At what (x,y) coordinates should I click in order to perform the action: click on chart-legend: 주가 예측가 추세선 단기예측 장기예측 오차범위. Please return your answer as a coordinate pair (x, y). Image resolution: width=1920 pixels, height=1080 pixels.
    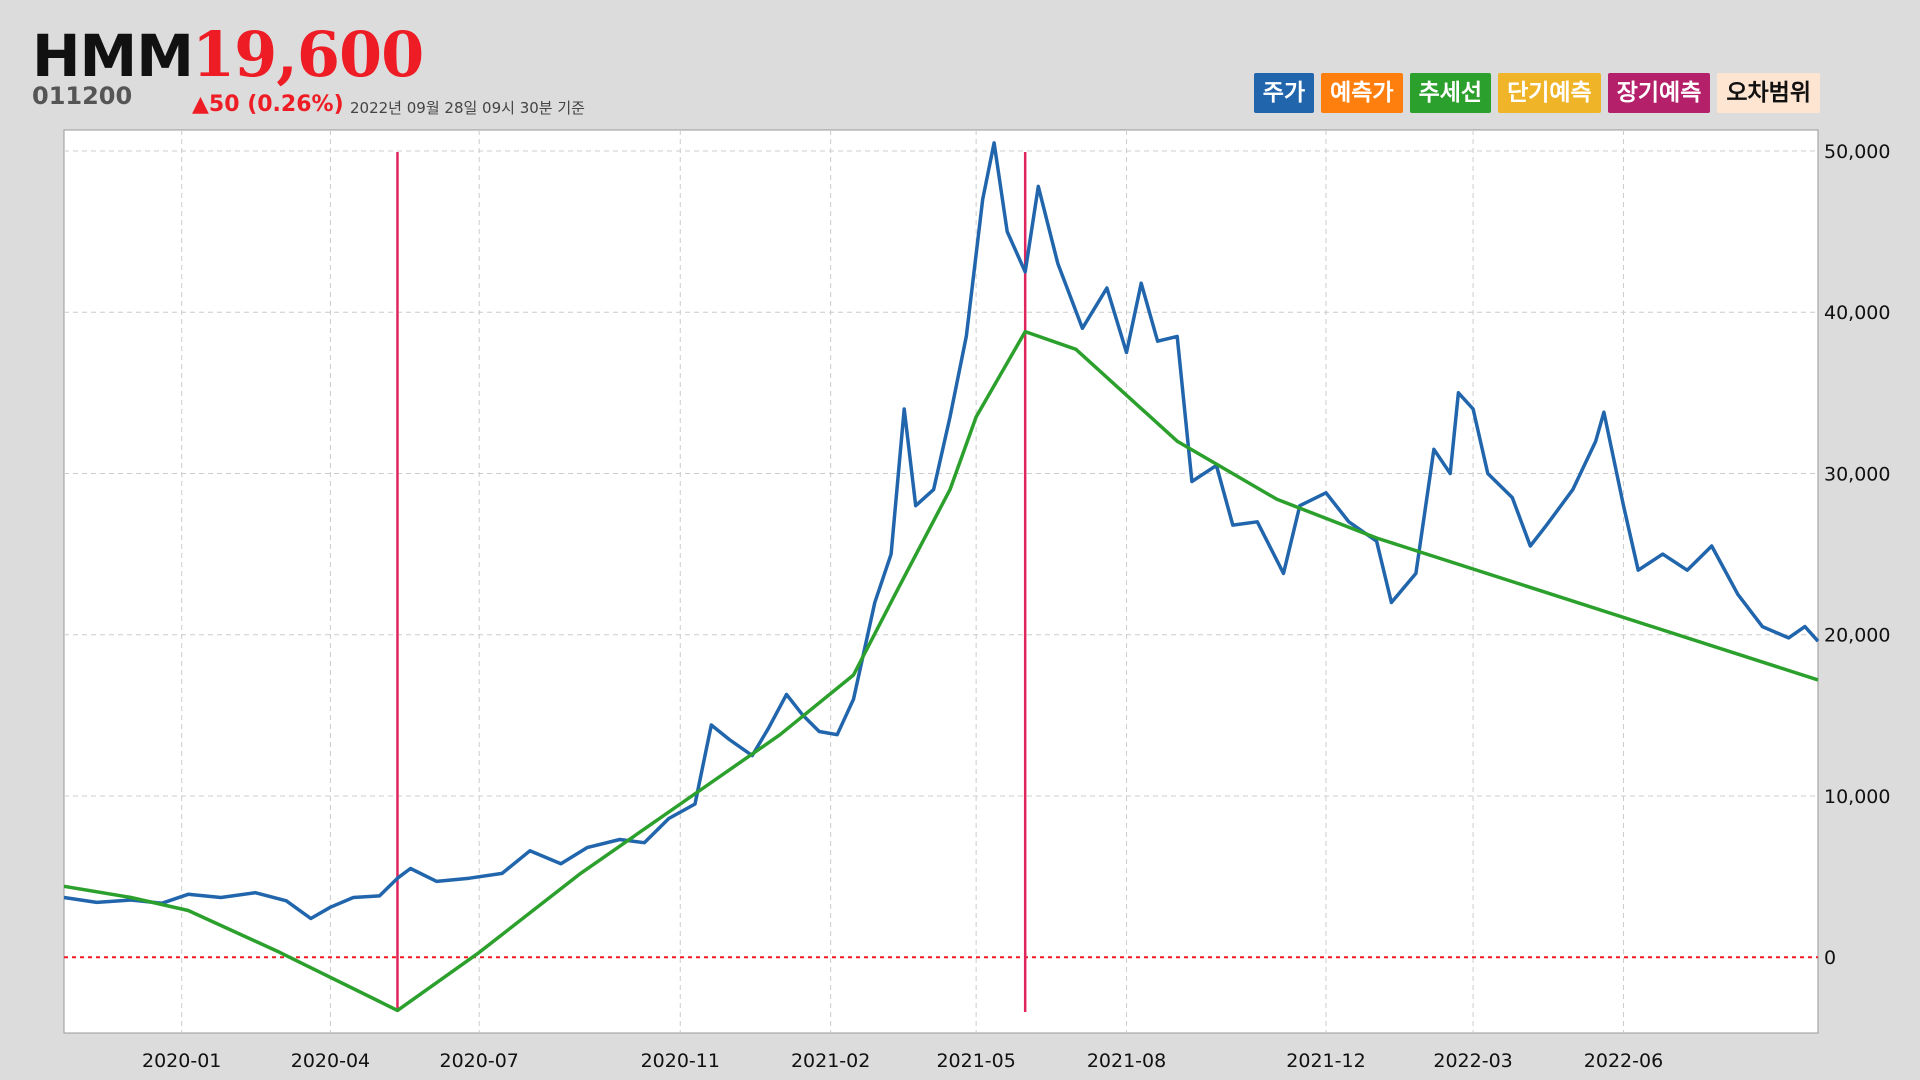
    Looking at the image, I should click on (1536, 93).